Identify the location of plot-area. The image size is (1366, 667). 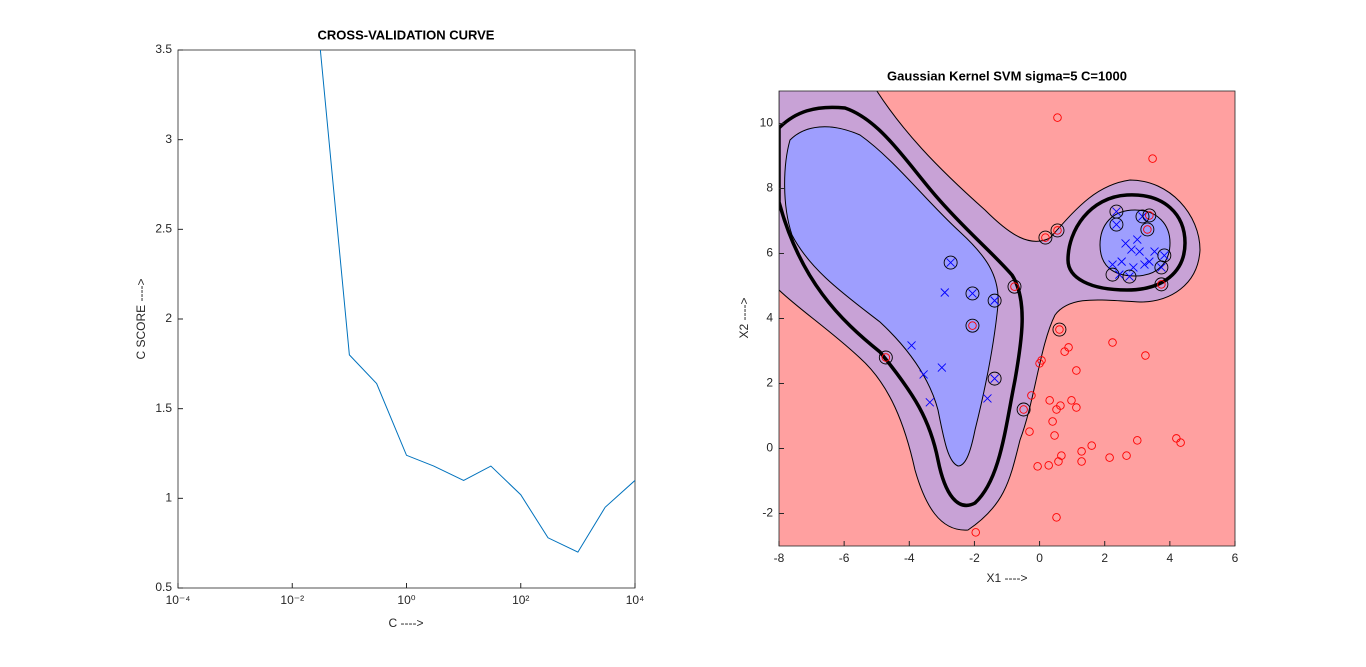
(1031, 325).